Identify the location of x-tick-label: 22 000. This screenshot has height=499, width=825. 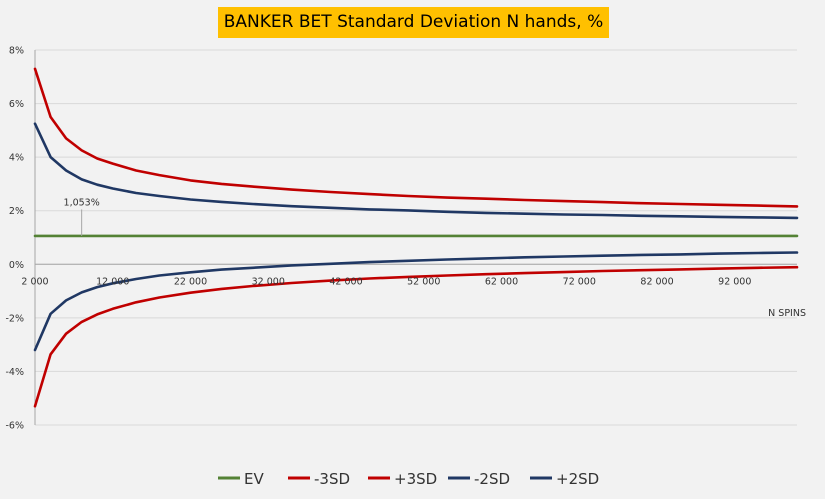
(190, 281).